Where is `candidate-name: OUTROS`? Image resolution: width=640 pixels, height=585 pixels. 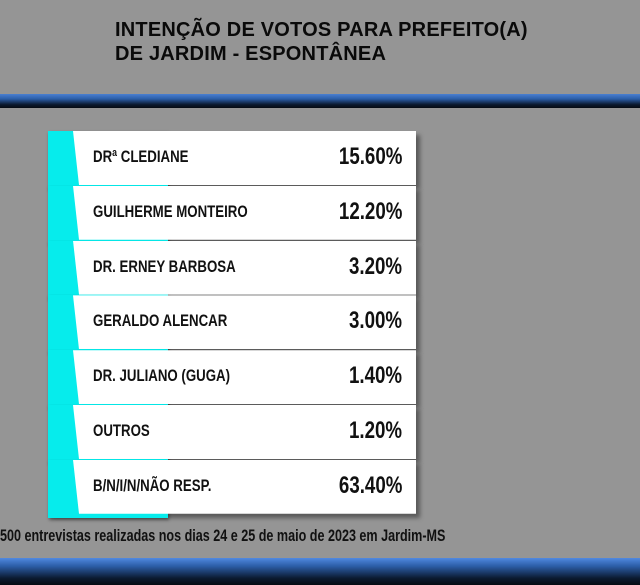 candidate-name: OUTROS is located at coordinates (121, 430).